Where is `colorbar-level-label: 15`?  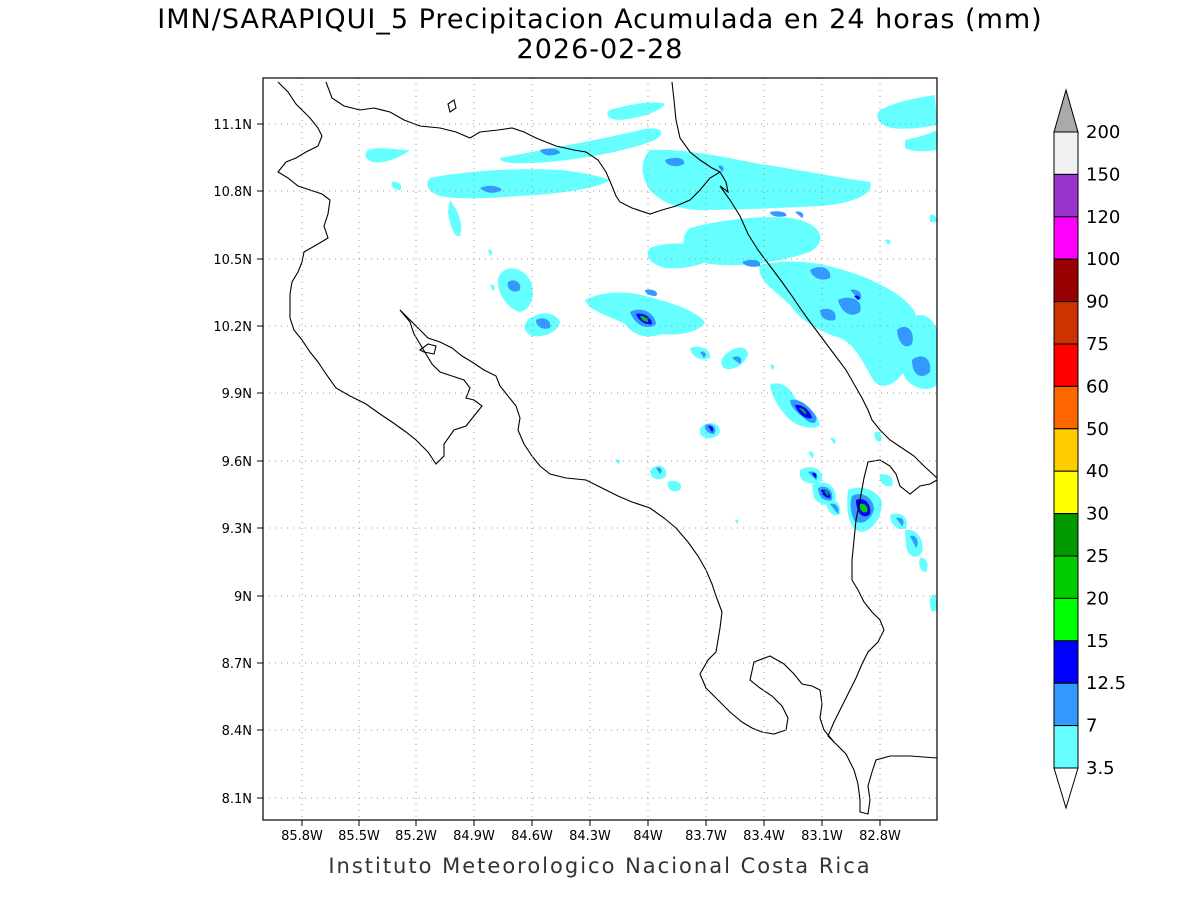
colorbar-level-label: 15 is located at coordinates (1097, 641).